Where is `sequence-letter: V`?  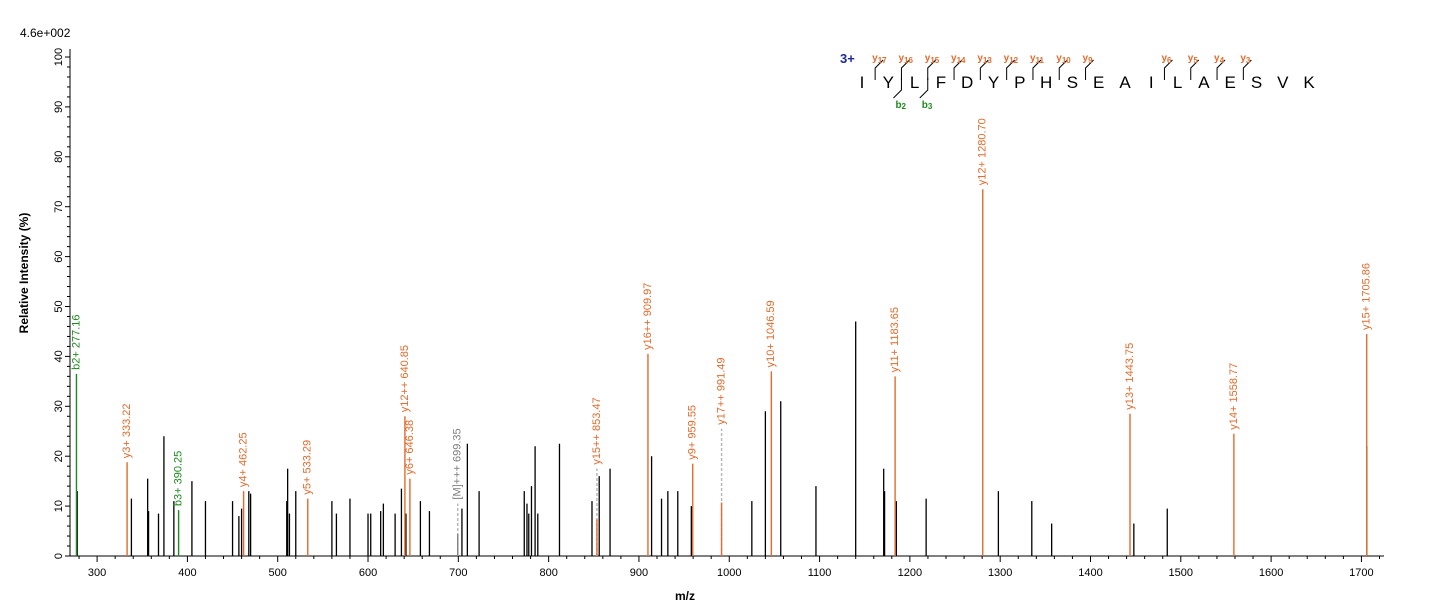
sequence-letter: V is located at coordinates (1283, 82).